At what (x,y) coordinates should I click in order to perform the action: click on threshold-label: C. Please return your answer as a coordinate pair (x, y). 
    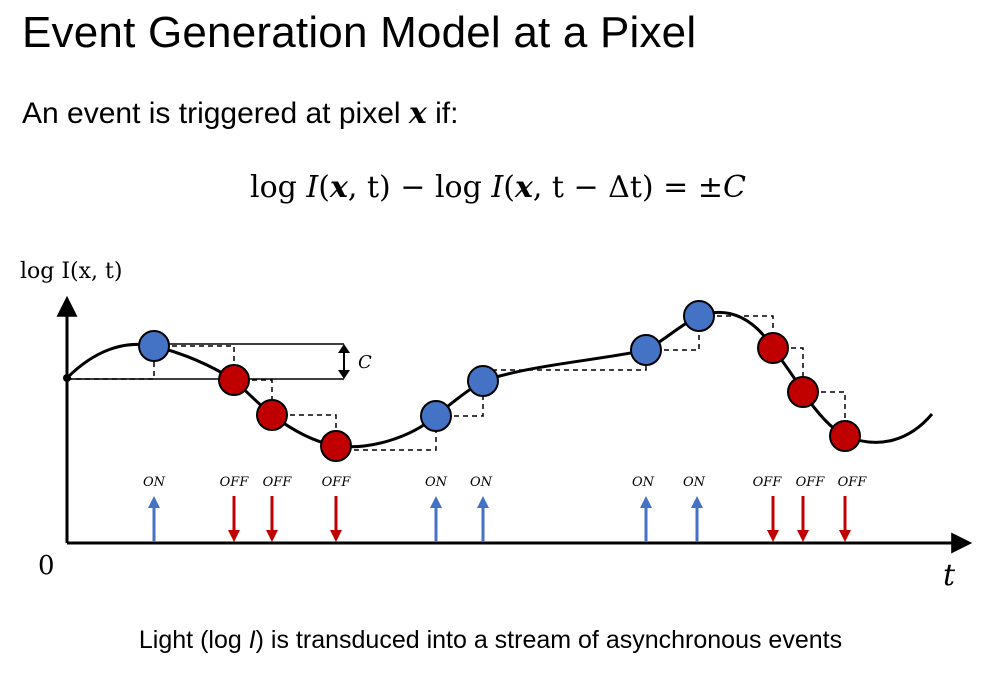
    Looking at the image, I should click on (365, 362).